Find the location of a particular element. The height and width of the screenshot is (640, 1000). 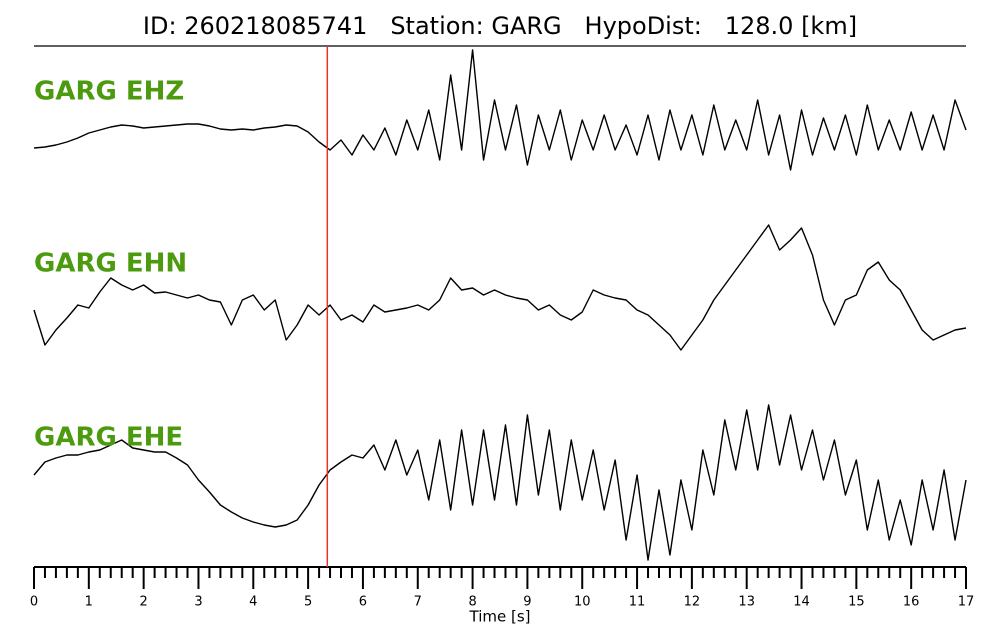

x-tick-label: 2 is located at coordinates (144, 602).